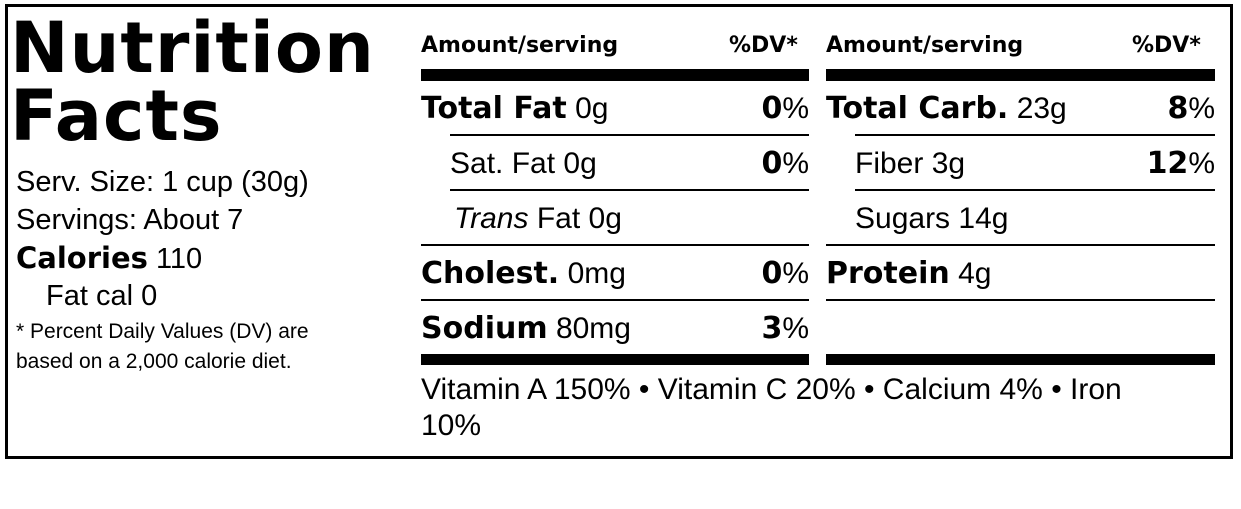 This screenshot has width=1241, height=509. What do you see at coordinates (1020, 273) in the screenshot?
I see `nutrient-row-protein: Protein 4g` at bounding box center [1020, 273].